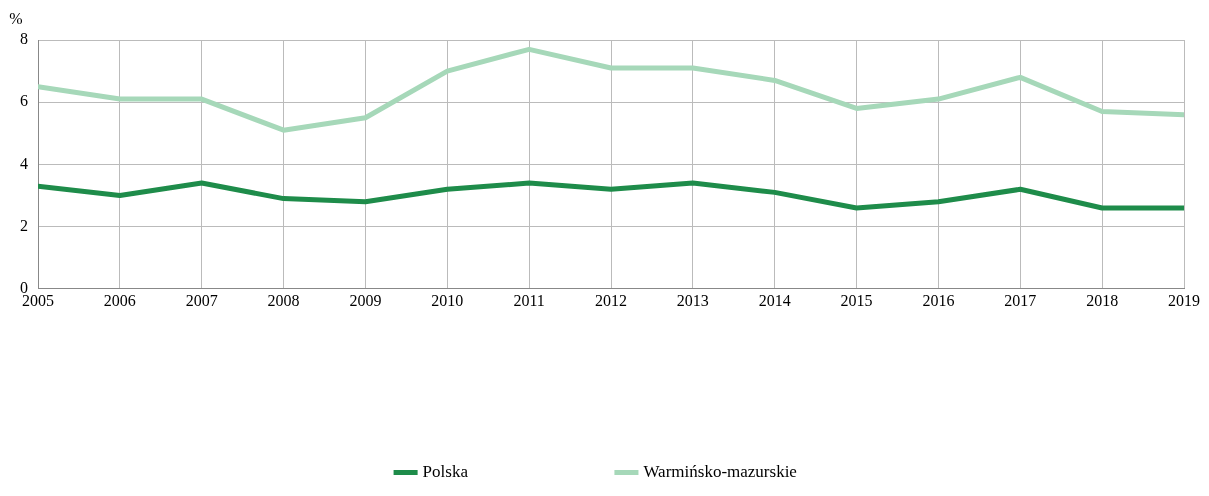  What do you see at coordinates (720, 471) in the screenshot?
I see `legend-label: Warmińsko-mazurskie` at bounding box center [720, 471].